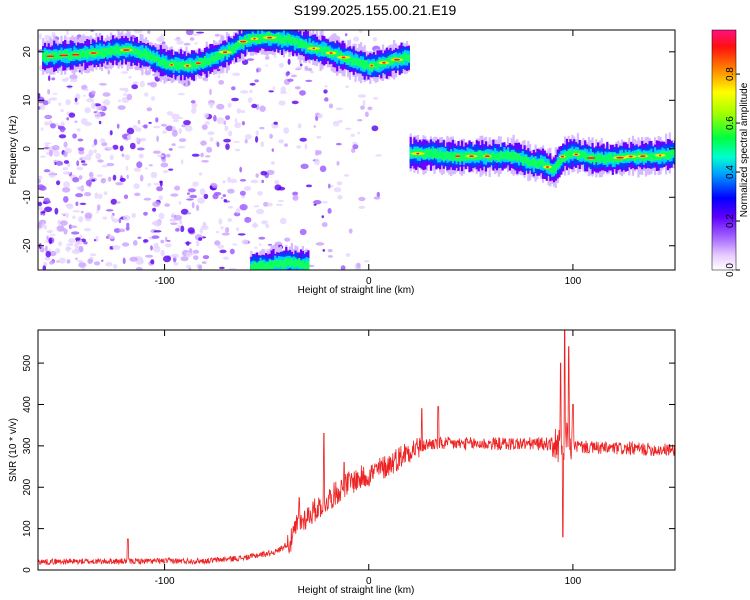  Describe the element at coordinates (369, 281) in the screenshot. I see `x-tick-label: 0` at that location.